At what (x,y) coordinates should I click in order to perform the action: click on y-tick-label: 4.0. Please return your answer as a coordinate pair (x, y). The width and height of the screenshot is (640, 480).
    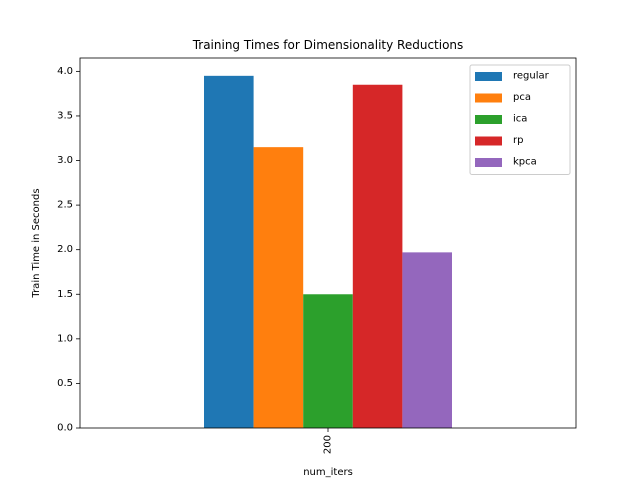
    Looking at the image, I should click on (65, 71).